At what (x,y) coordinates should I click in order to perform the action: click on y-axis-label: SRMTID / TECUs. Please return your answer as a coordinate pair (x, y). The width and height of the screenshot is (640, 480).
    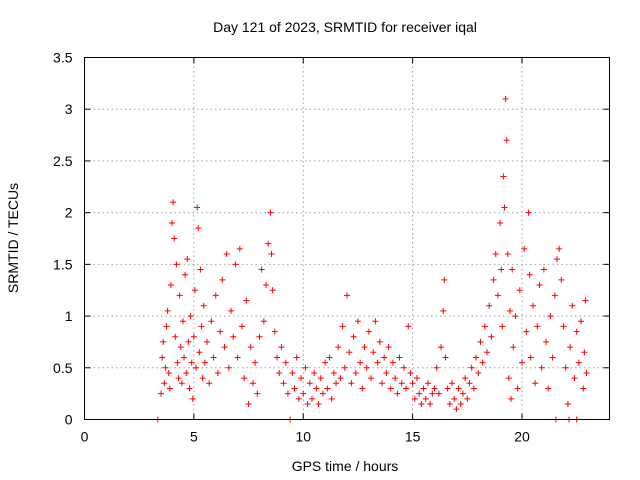
    Looking at the image, I should click on (13, 238).